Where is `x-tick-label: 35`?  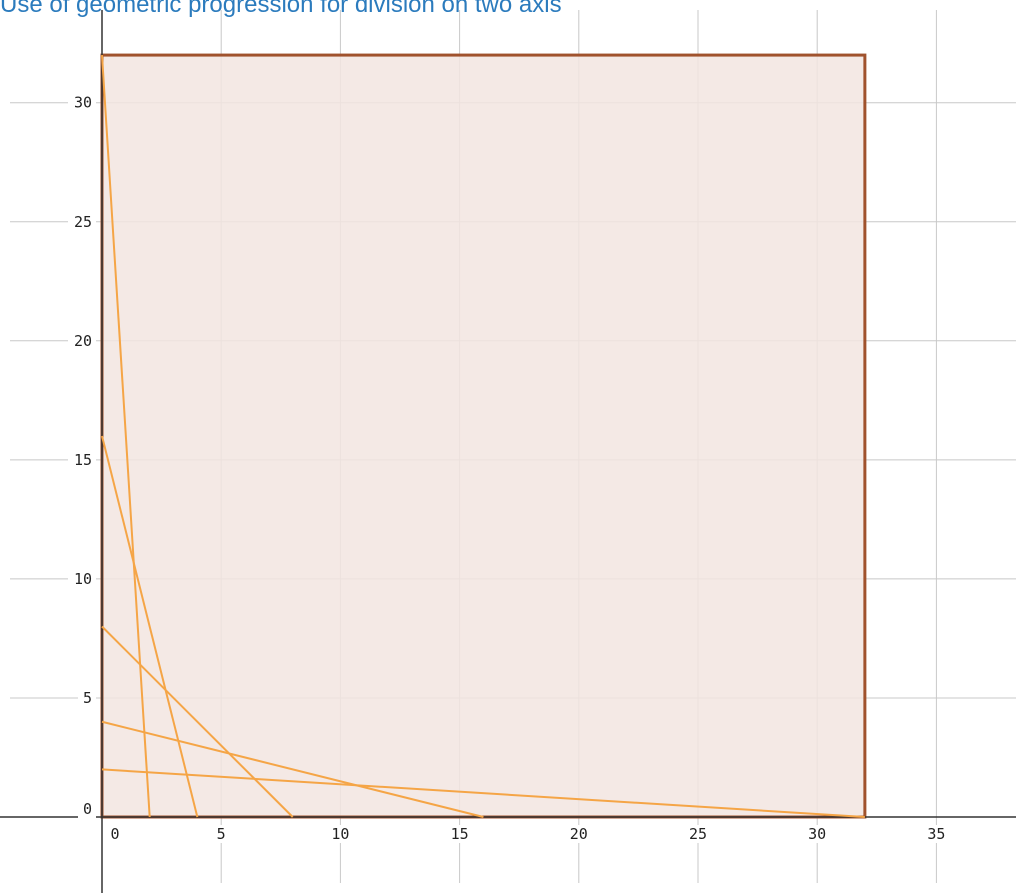 x-tick-label: 35 is located at coordinates (936, 834).